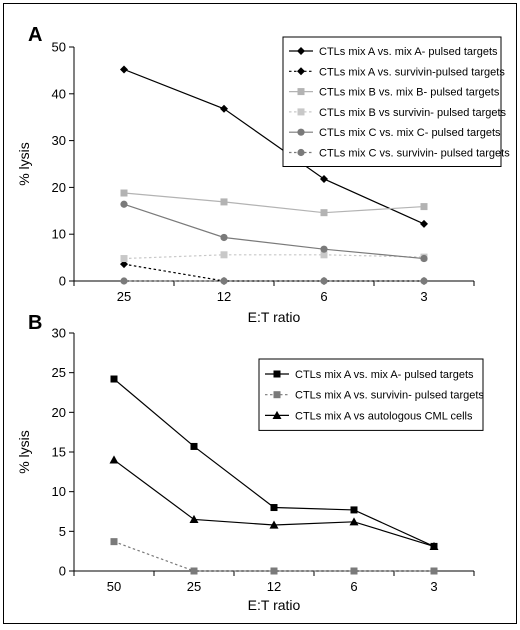 The width and height of the screenshot is (520, 630). Describe the element at coordinates (423, 296) in the screenshot. I see `panel-a-x-tick-label: 3` at that location.